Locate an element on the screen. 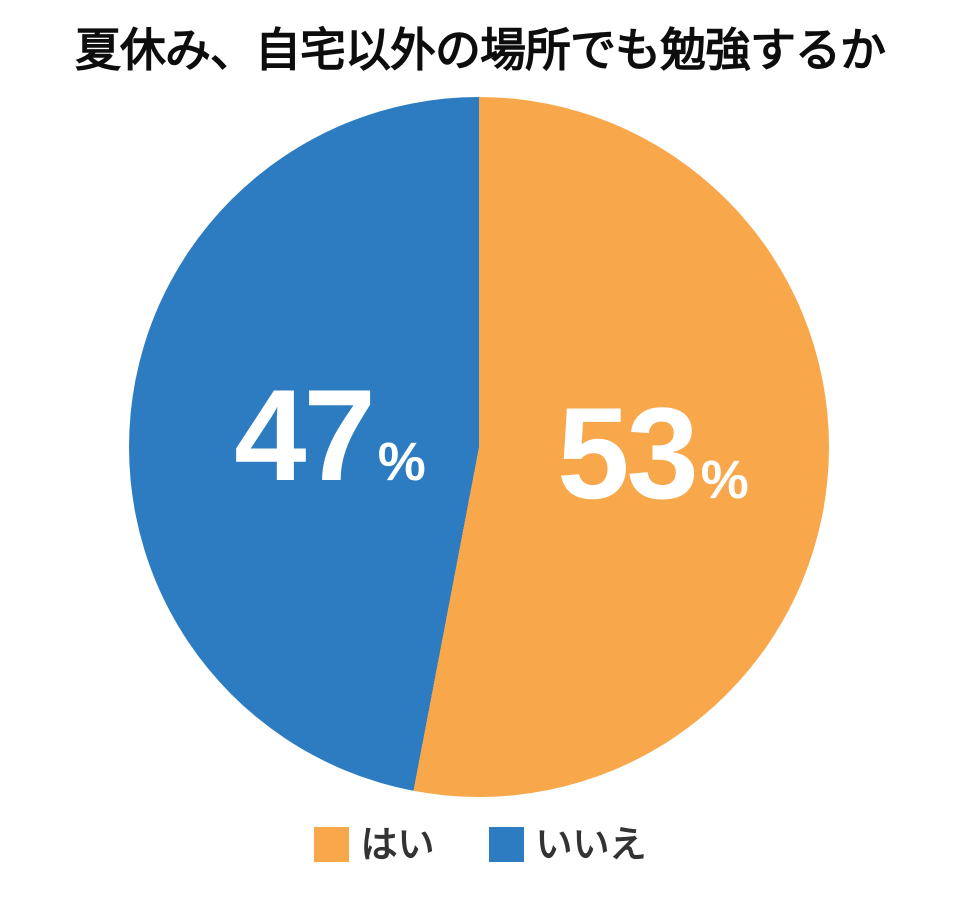 Image resolution: width=960 pixels, height=900 pixels. legend-swatch-no is located at coordinates (506, 844).